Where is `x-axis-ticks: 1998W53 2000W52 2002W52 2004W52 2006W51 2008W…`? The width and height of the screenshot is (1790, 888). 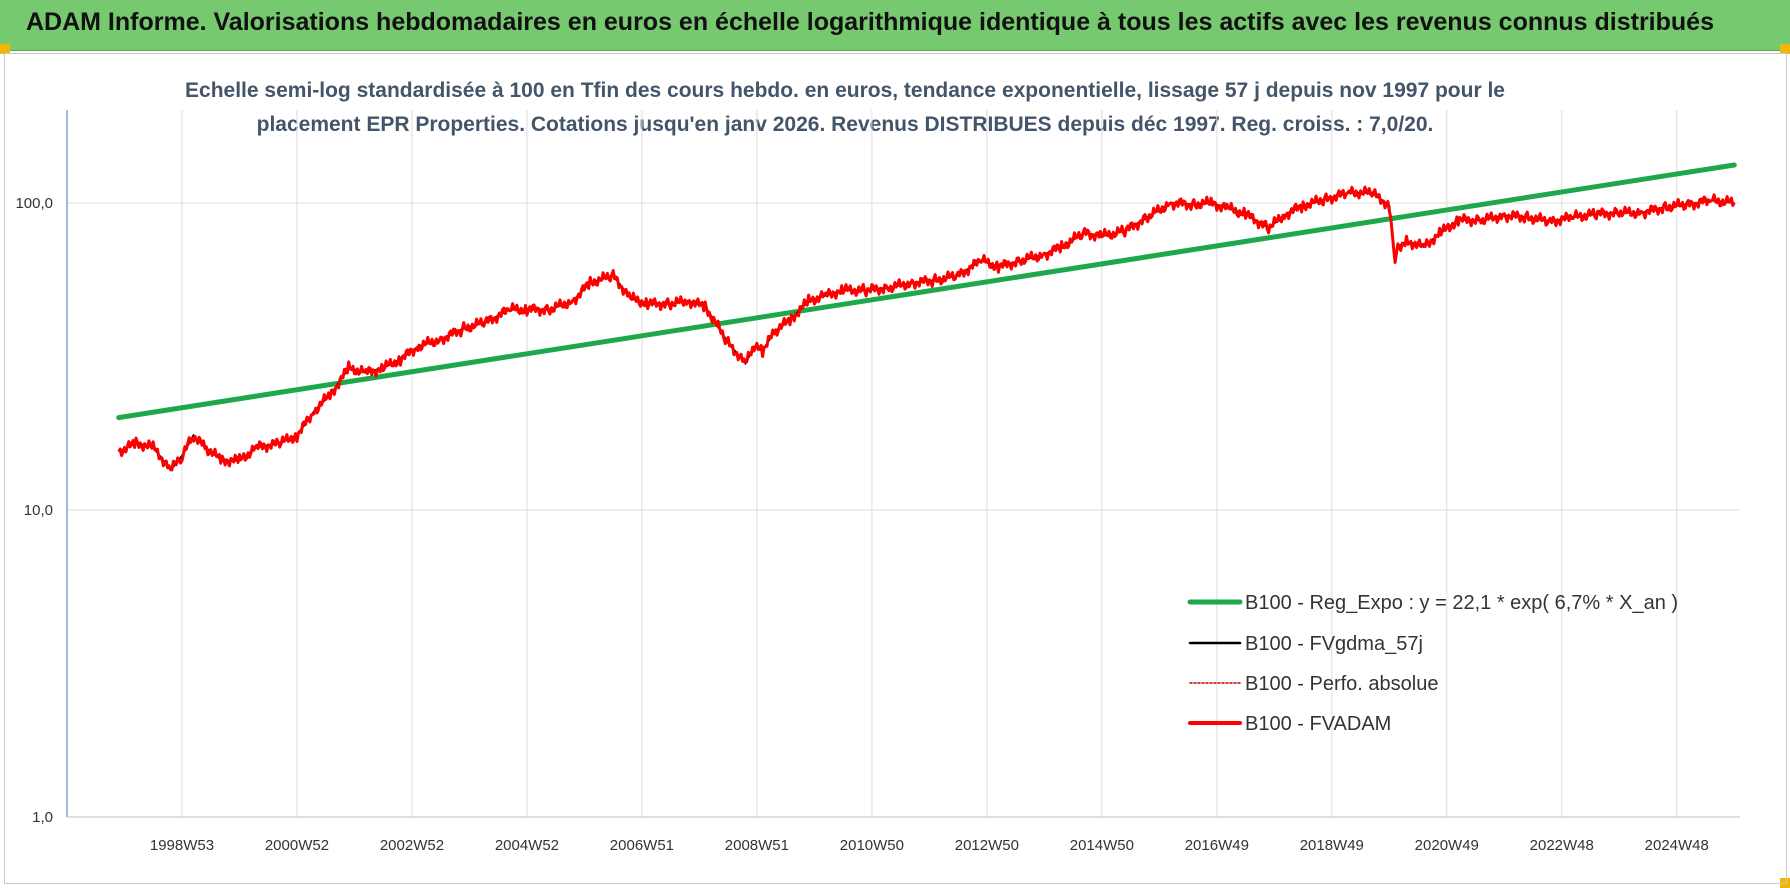 x-axis-ticks: 1998W53 2000W52 2002W52 2004W52 2006W51 2008W… is located at coordinates (929, 845).